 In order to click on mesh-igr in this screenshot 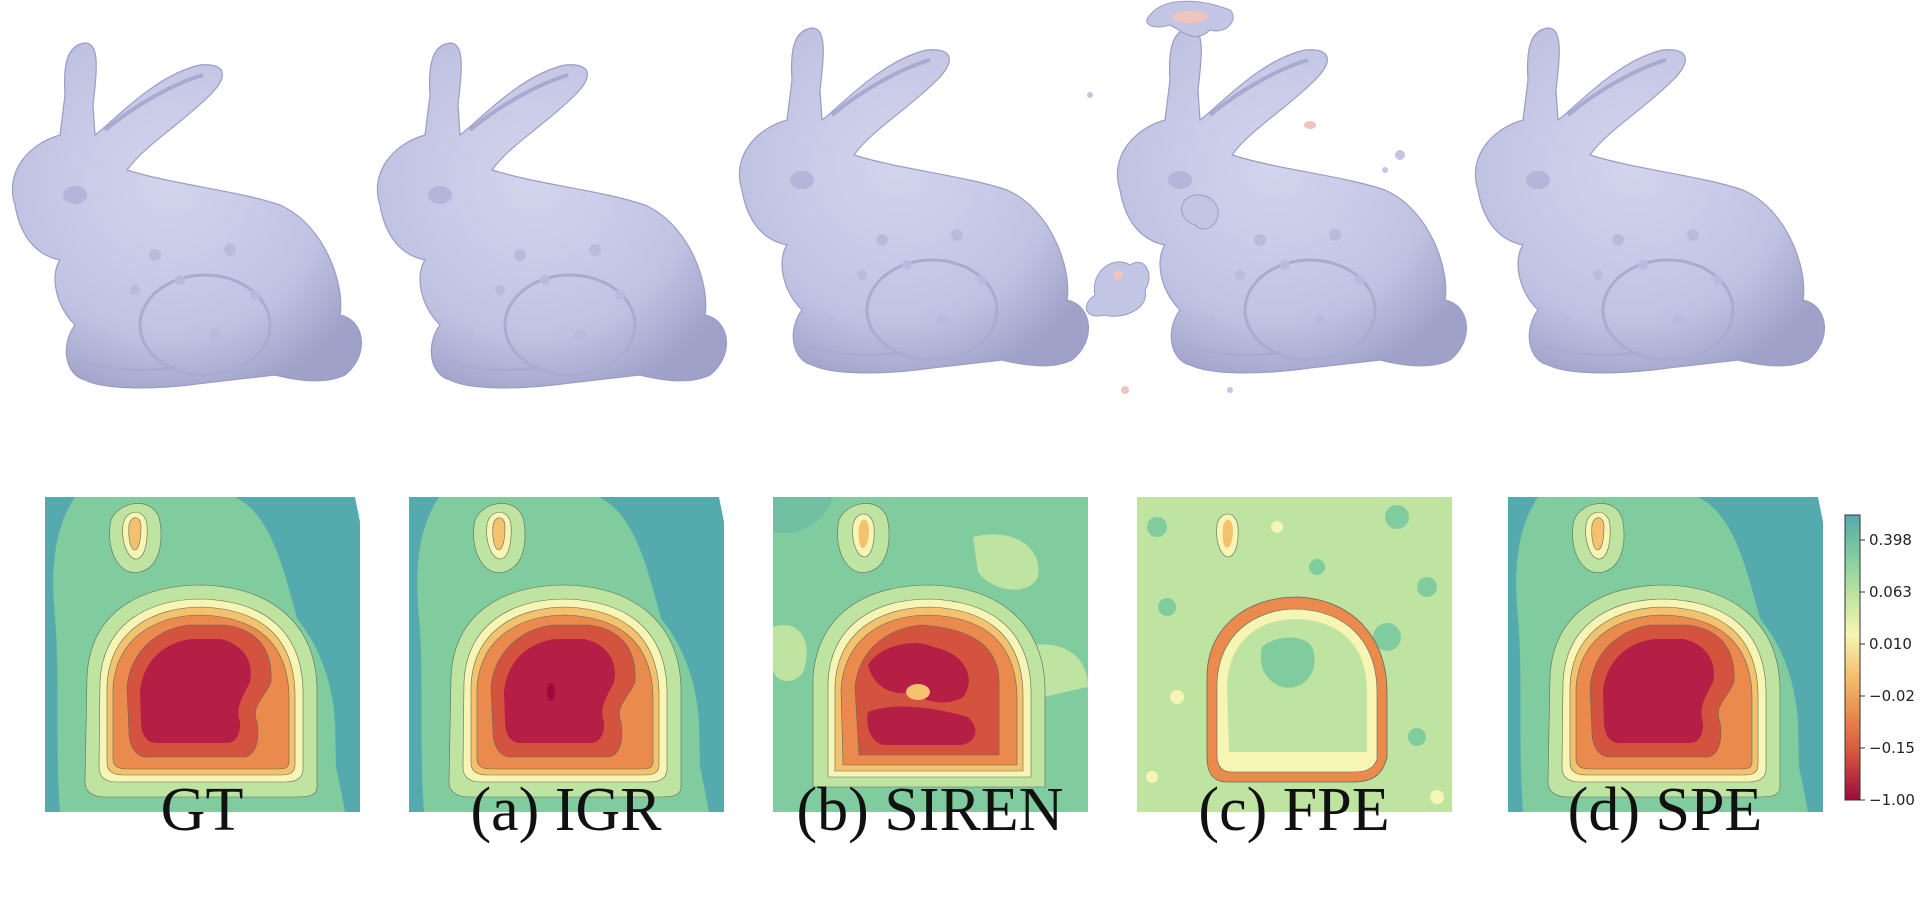, I will do `click(552, 215)`.